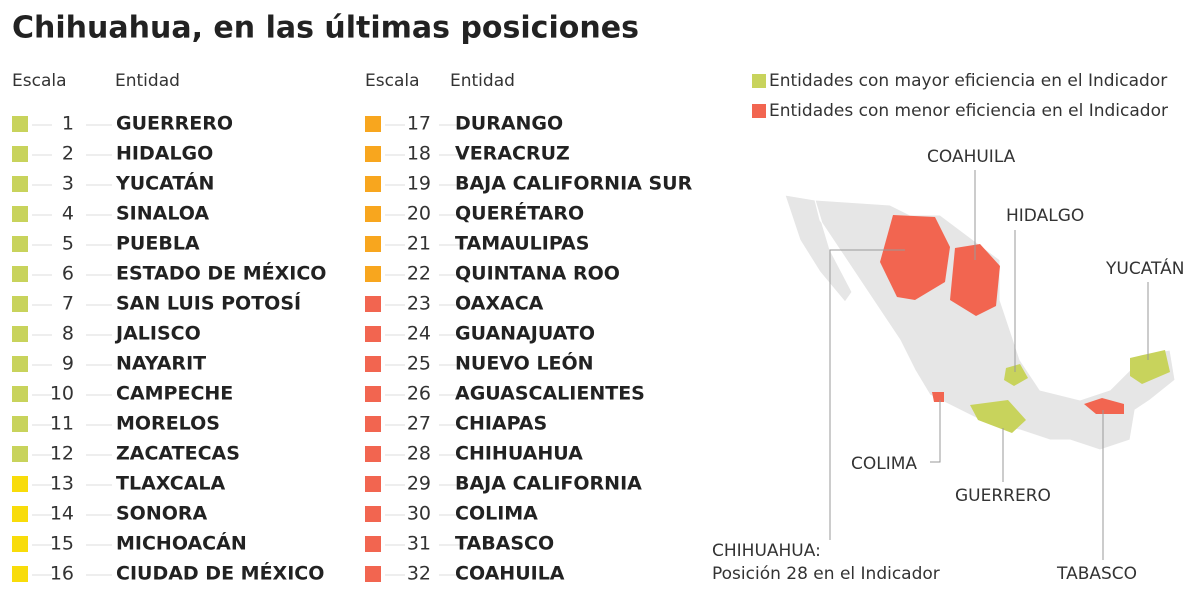  What do you see at coordinates (158, 244) in the screenshot?
I see `state-name: PUEBLA` at bounding box center [158, 244].